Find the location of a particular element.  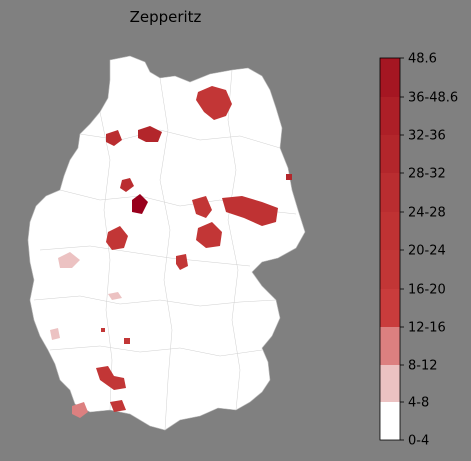

colorbar-tick-label: 48.6 is located at coordinates (422, 59).